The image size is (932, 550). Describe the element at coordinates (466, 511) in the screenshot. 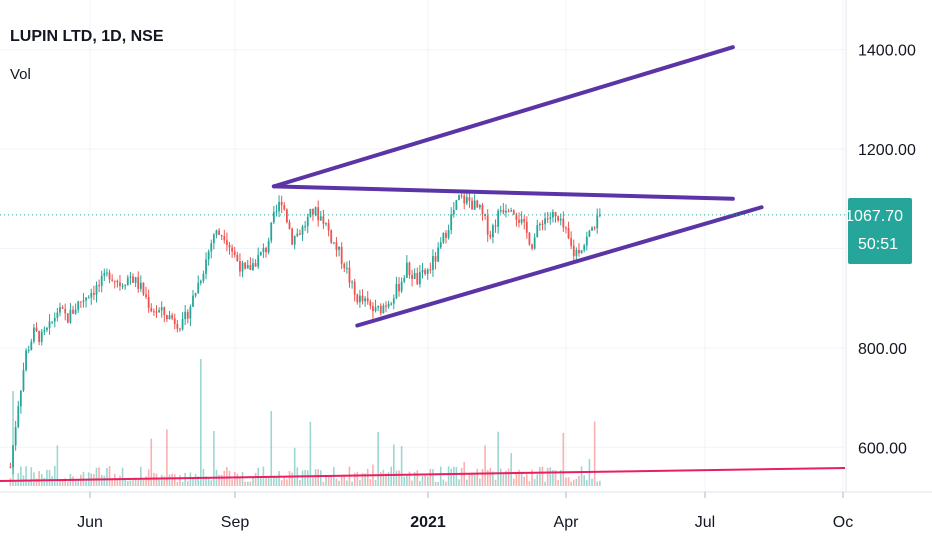

I see `time-axis: Jun Sep 2021 Apr Jul Oc` at that location.